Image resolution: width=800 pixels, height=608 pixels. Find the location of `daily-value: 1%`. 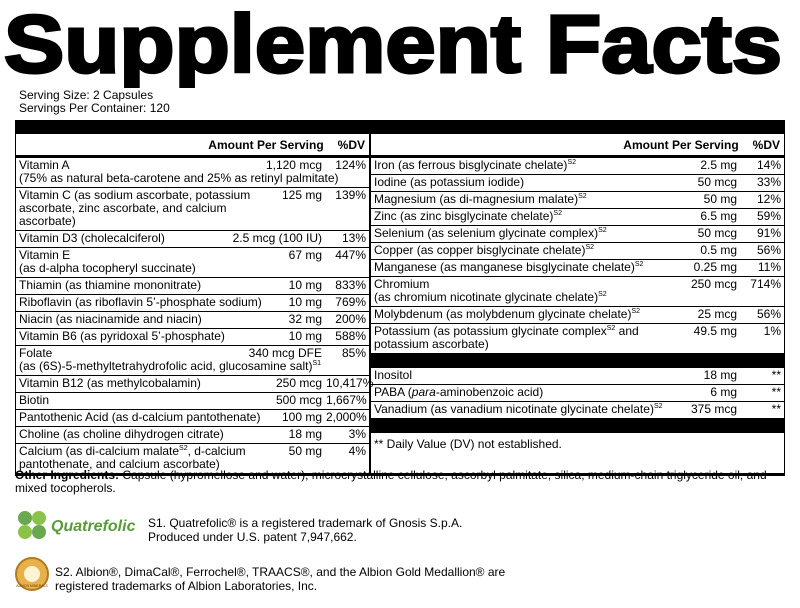

daily-value: 1% is located at coordinates (772, 331).